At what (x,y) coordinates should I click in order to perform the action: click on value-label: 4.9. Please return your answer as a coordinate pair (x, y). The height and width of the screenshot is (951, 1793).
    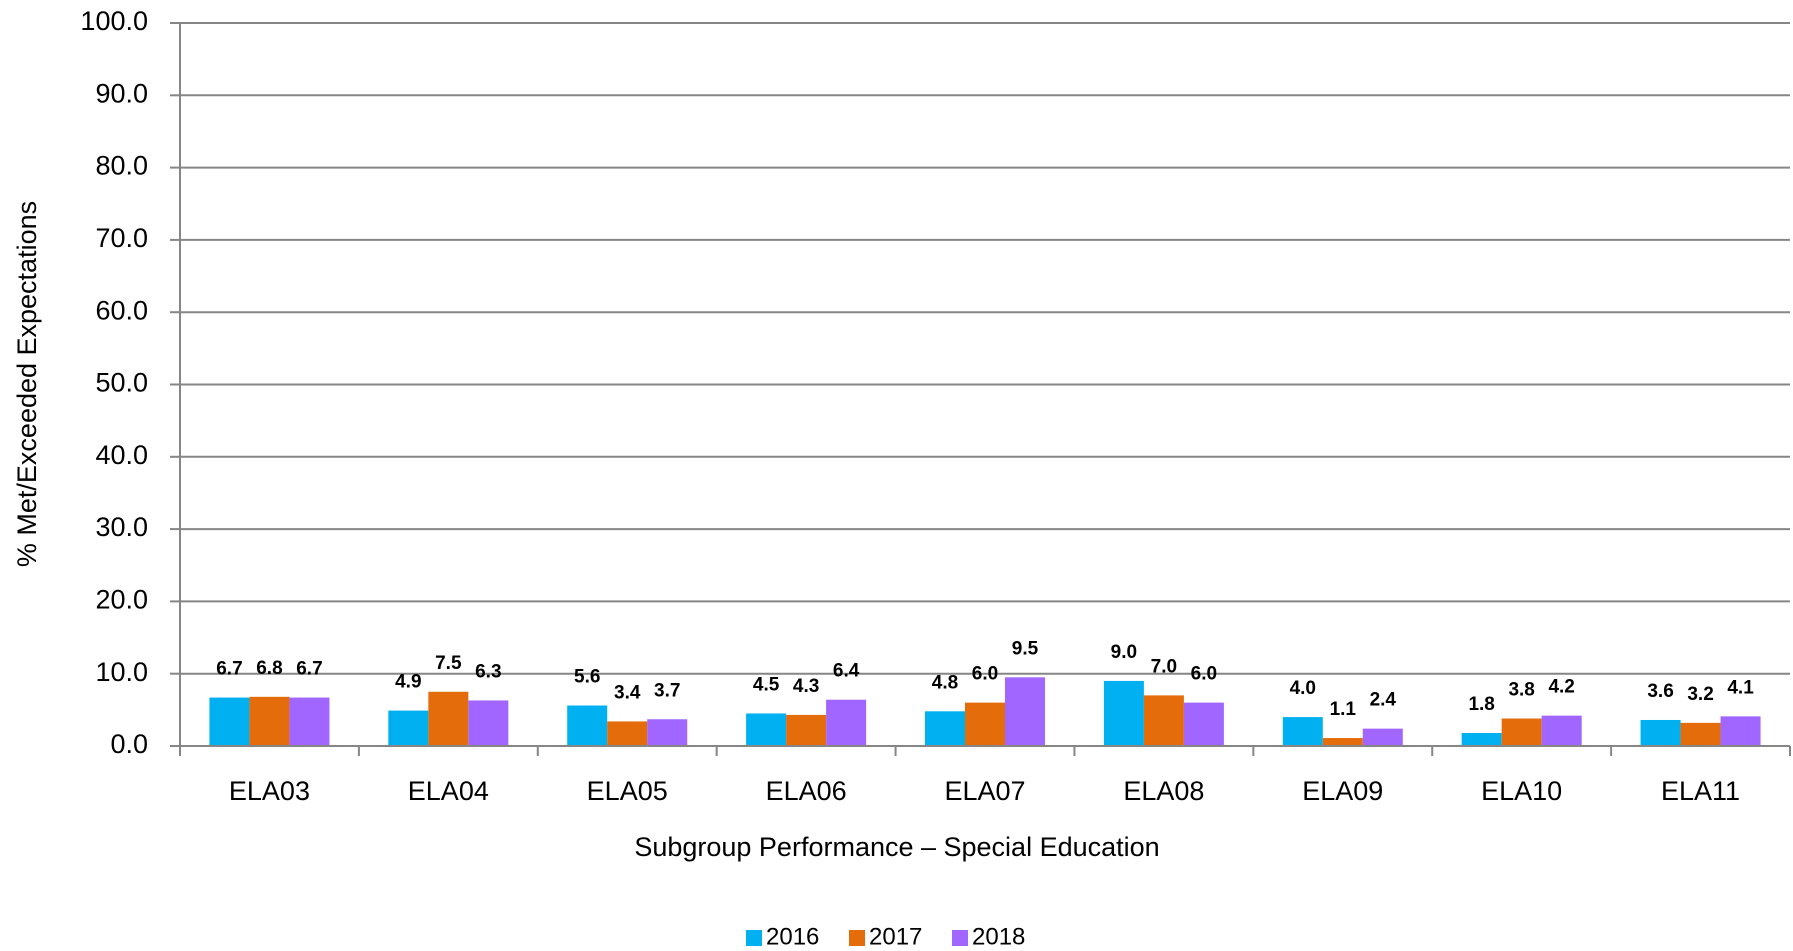
    Looking at the image, I should click on (408, 682).